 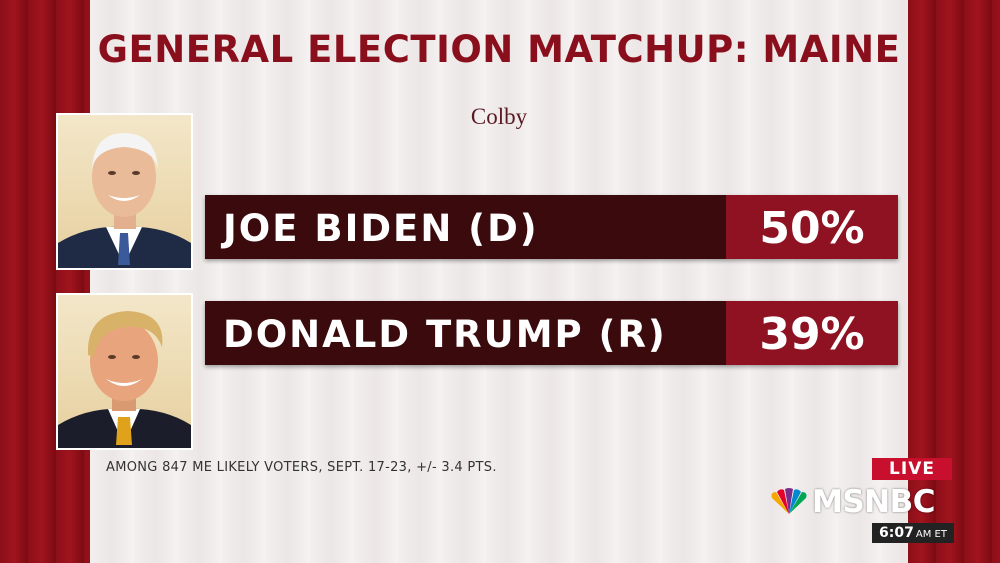 What do you see at coordinates (445, 334) in the screenshot?
I see `candidate-name: DONALD TRUMP (R)` at bounding box center [445, 334].